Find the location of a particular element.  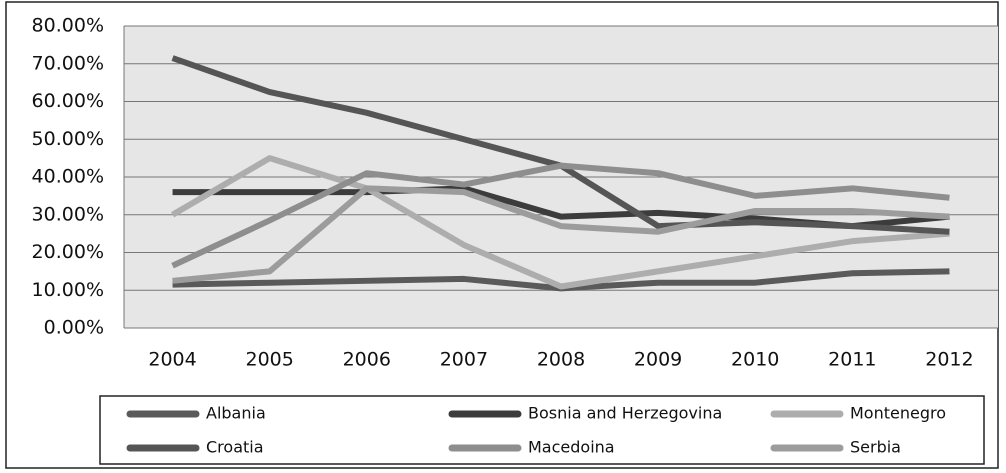

x-tick-label: 2011 is located at coordinates (852, 360).